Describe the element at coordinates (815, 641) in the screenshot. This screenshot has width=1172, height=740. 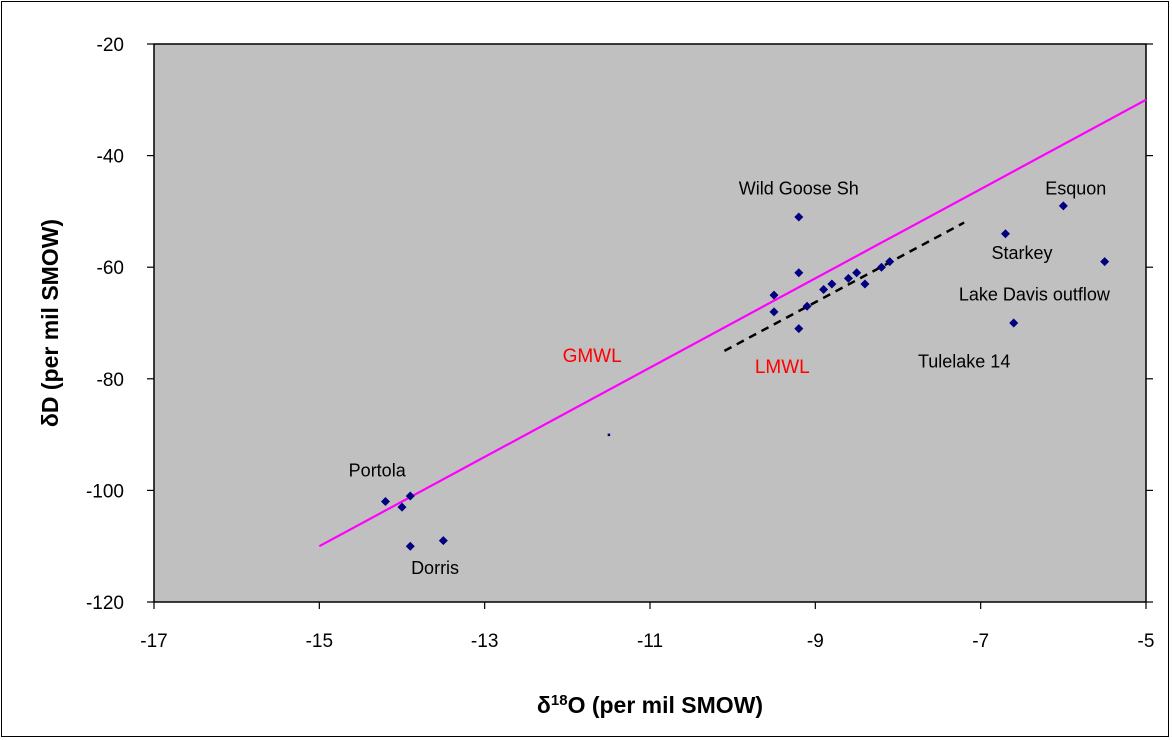
I see `x-tick-label: -9` at that location.